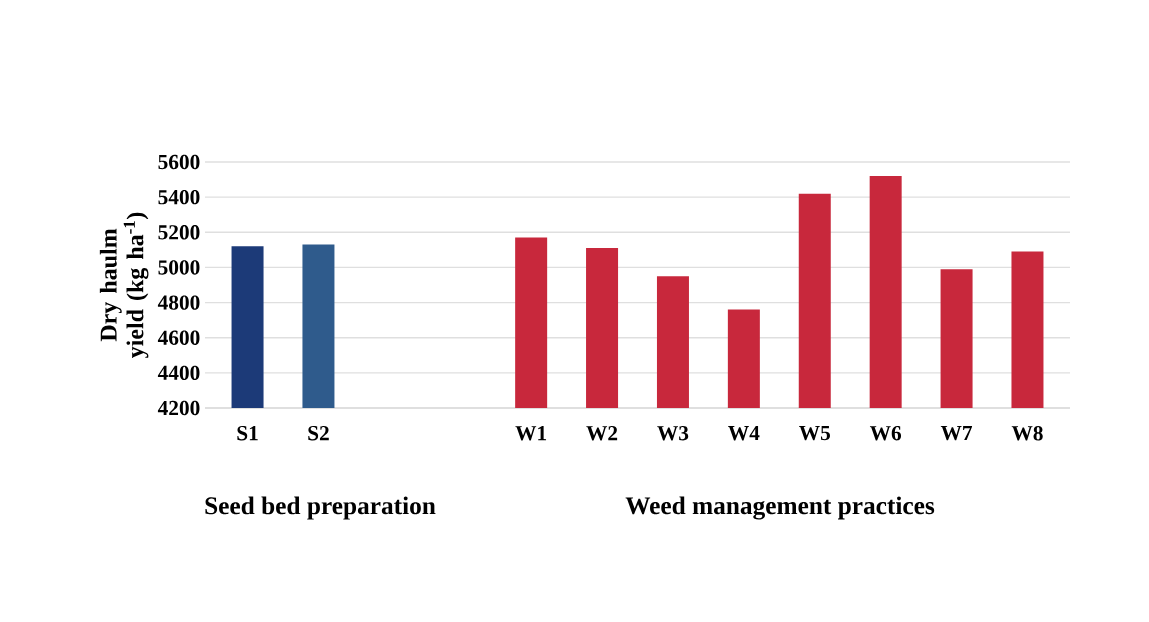 The width and height of the screenshot is (1149, 622). I want to click on x-tick-label: S1, so click(247, 433).